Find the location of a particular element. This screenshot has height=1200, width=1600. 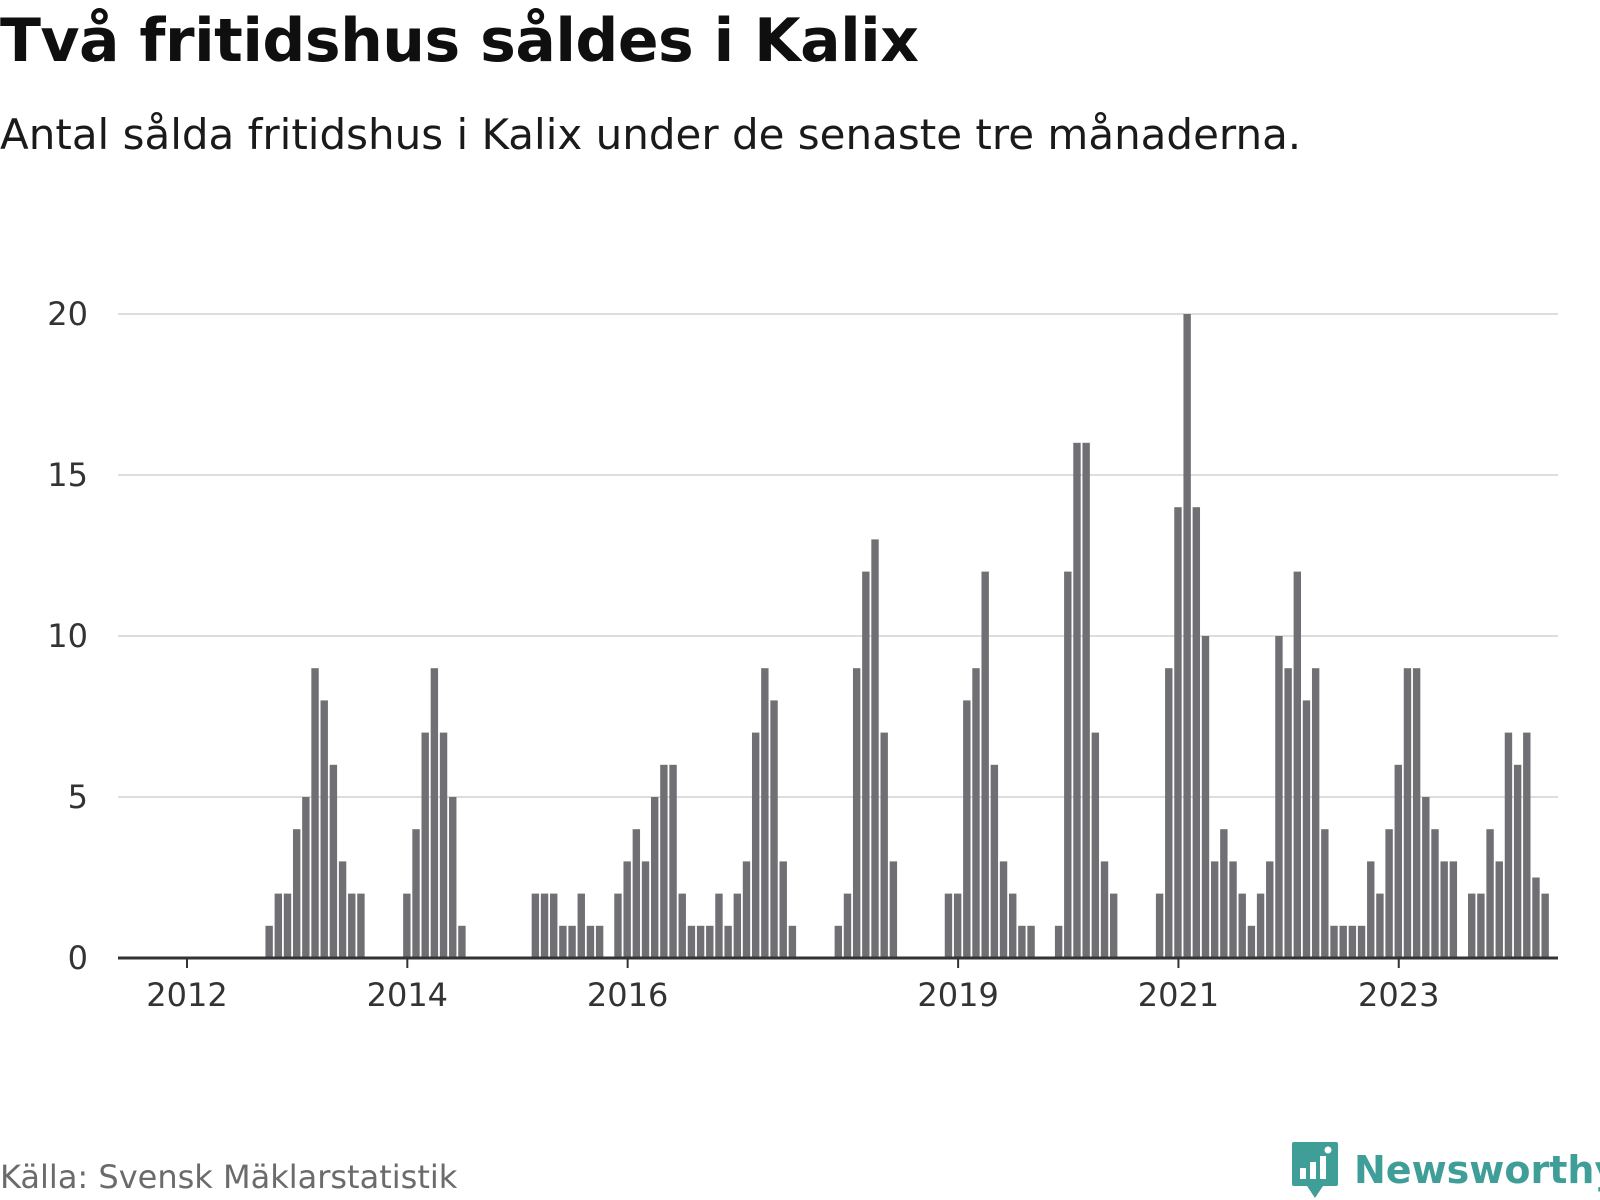

x-tick-label: 2023 is located at coordinates (1398, 995).